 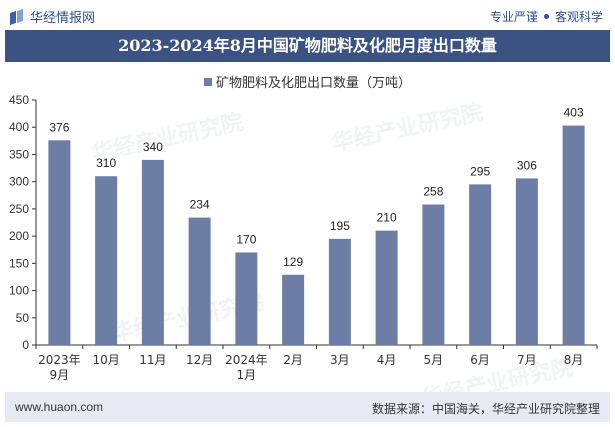 What do you see at coordinates (199, 360) in the screenshot?
I see `x-tick-label: 12月` at bounding box center [199, 360].